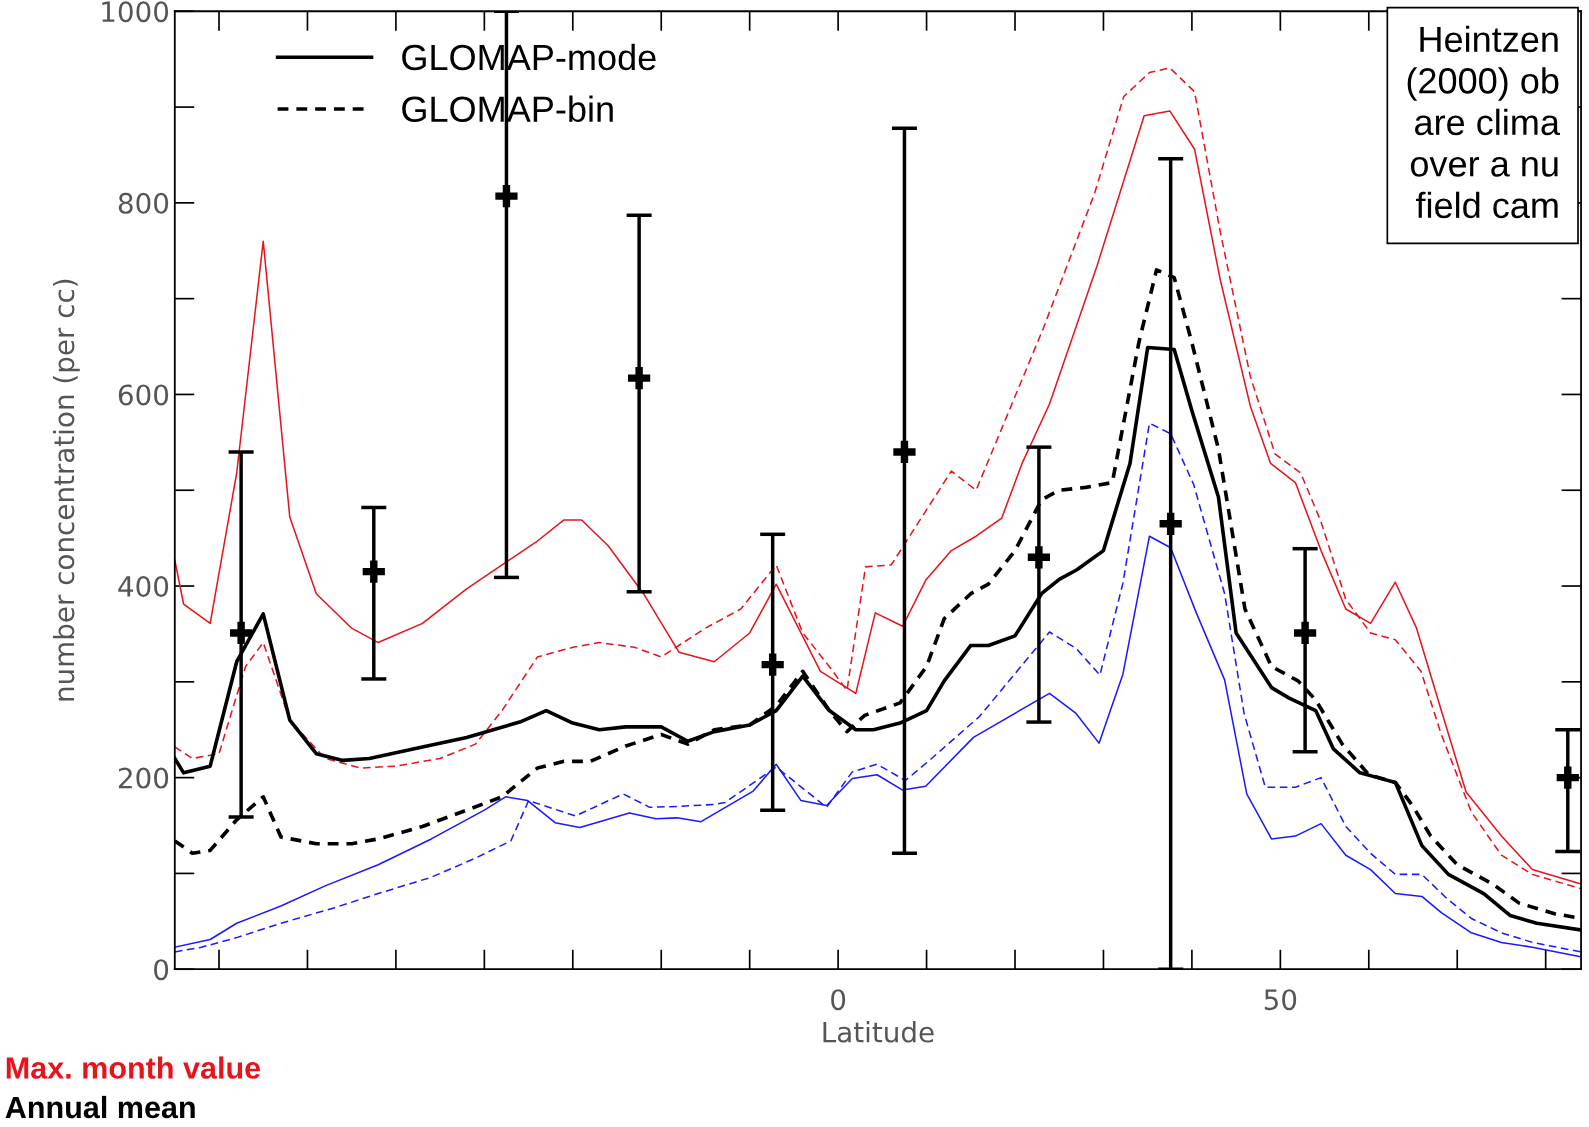 Image resolution: width=1589 pixels, height=1127 pixels. What do you see at coordinates (161, 970) in the screenshot?
I see `y-tick-label: 0` at bounding box center [161, 970].